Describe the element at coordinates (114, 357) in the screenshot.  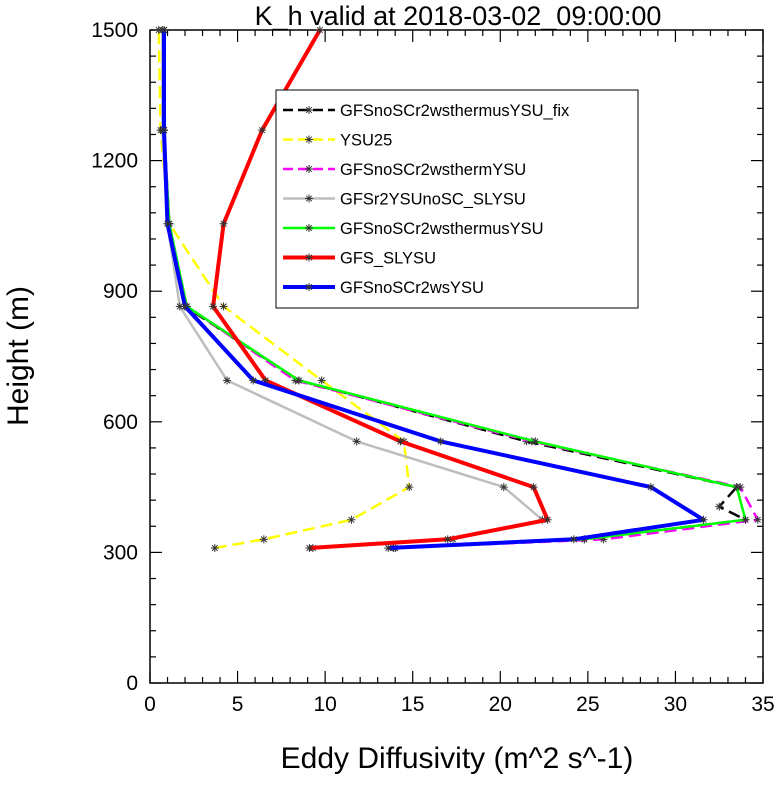
I see `y-tick-labels: 0 300 600 900 1200 1500` at that location.